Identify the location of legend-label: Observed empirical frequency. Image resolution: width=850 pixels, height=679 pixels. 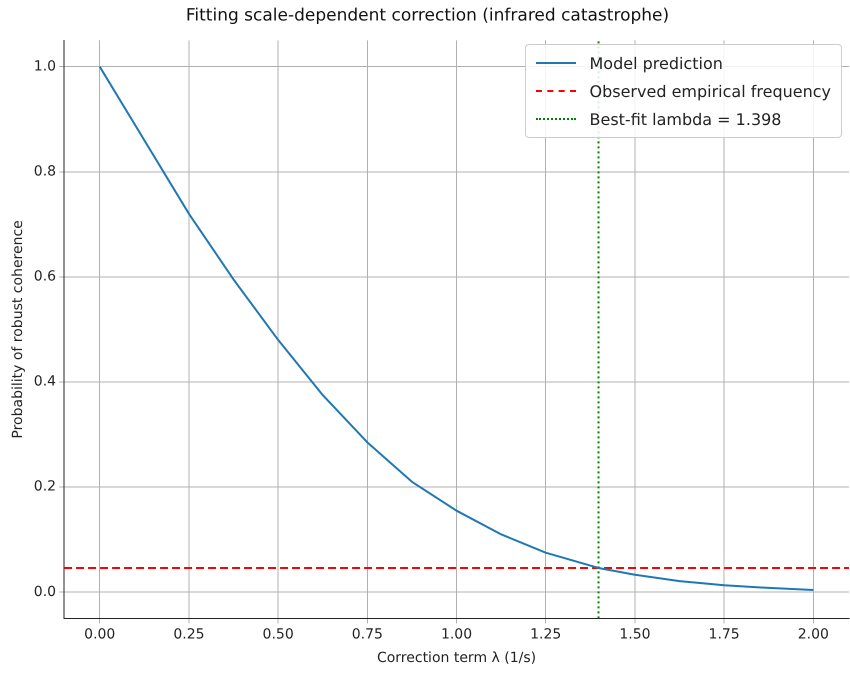
(710, 91).